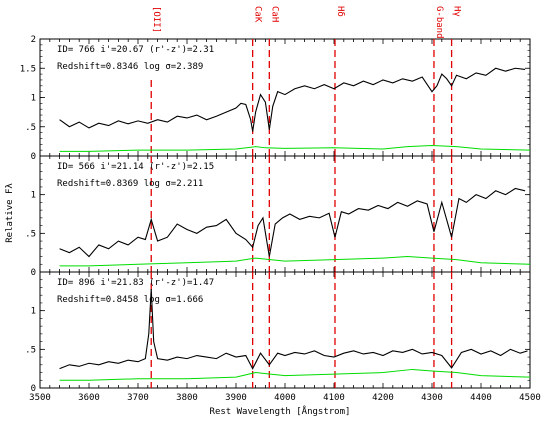  What do you see at coordinates (383, 398) in the screenshot?
I see `x-tick-label: 4200` at bounding box center [383, 398].